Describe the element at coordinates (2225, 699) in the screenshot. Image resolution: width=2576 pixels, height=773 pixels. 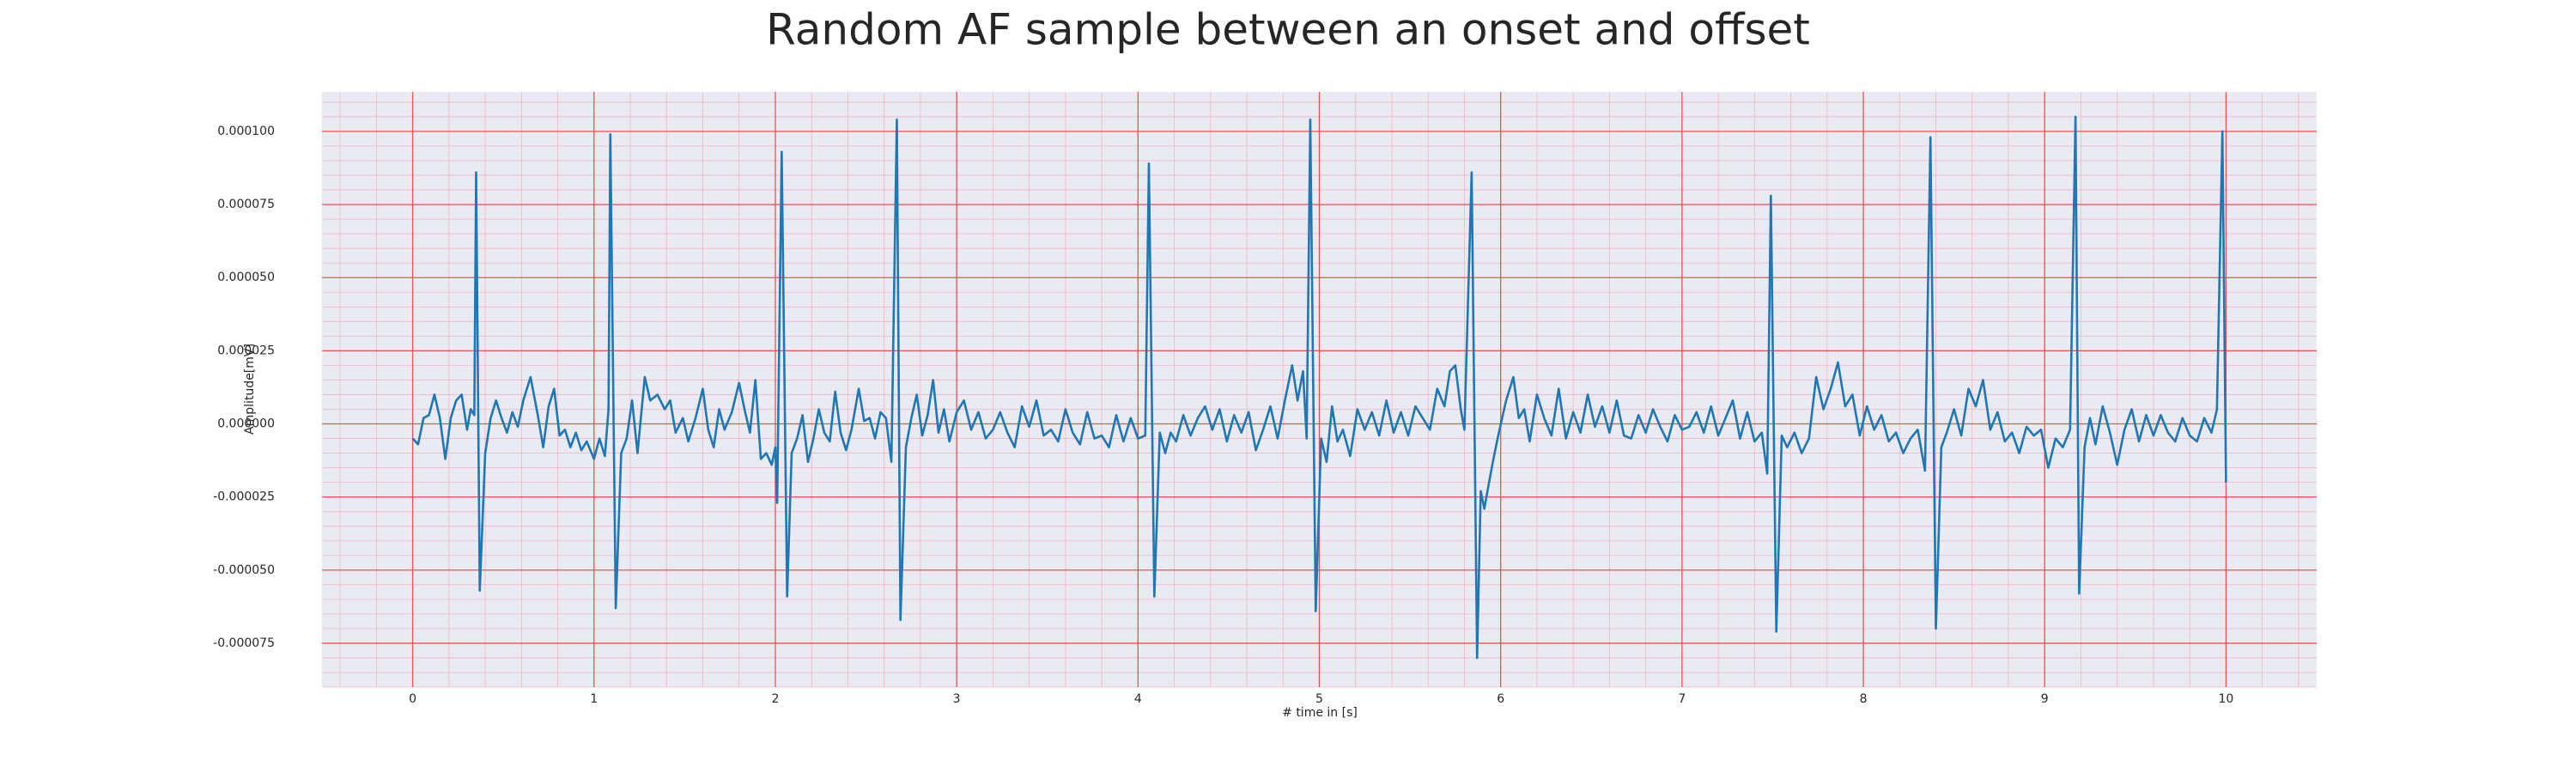
I see `x-tick-label: 10` at that location.